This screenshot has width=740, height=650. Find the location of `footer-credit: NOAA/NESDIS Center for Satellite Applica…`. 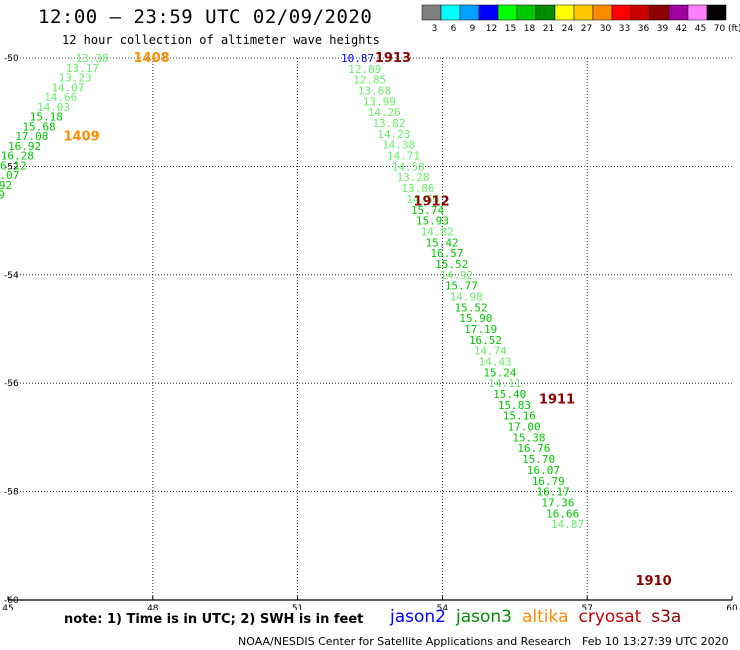

footer-credit: NOAA/NESDIS Center for Satellite Applica… is located at coordinates (405, 641).